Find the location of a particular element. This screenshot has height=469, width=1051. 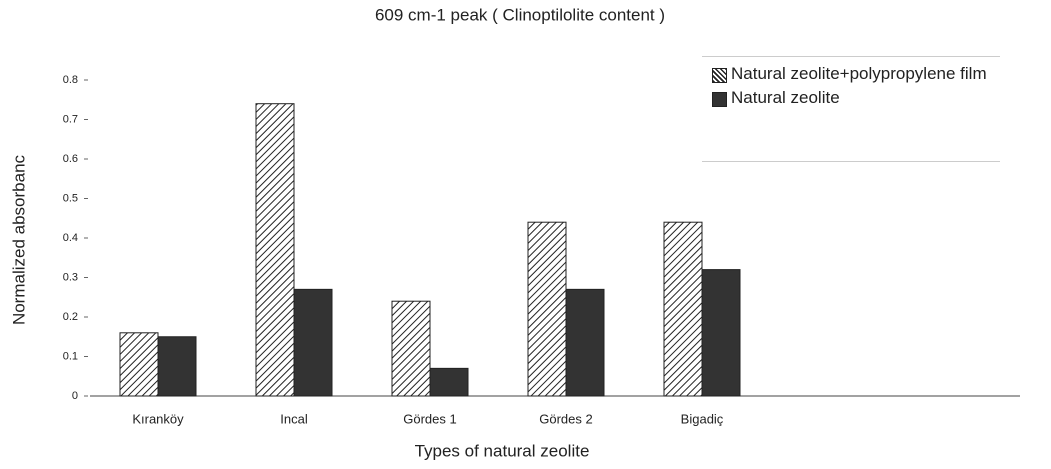

x-tick-label: Gördes 2 is located at coordinates (565, 418).